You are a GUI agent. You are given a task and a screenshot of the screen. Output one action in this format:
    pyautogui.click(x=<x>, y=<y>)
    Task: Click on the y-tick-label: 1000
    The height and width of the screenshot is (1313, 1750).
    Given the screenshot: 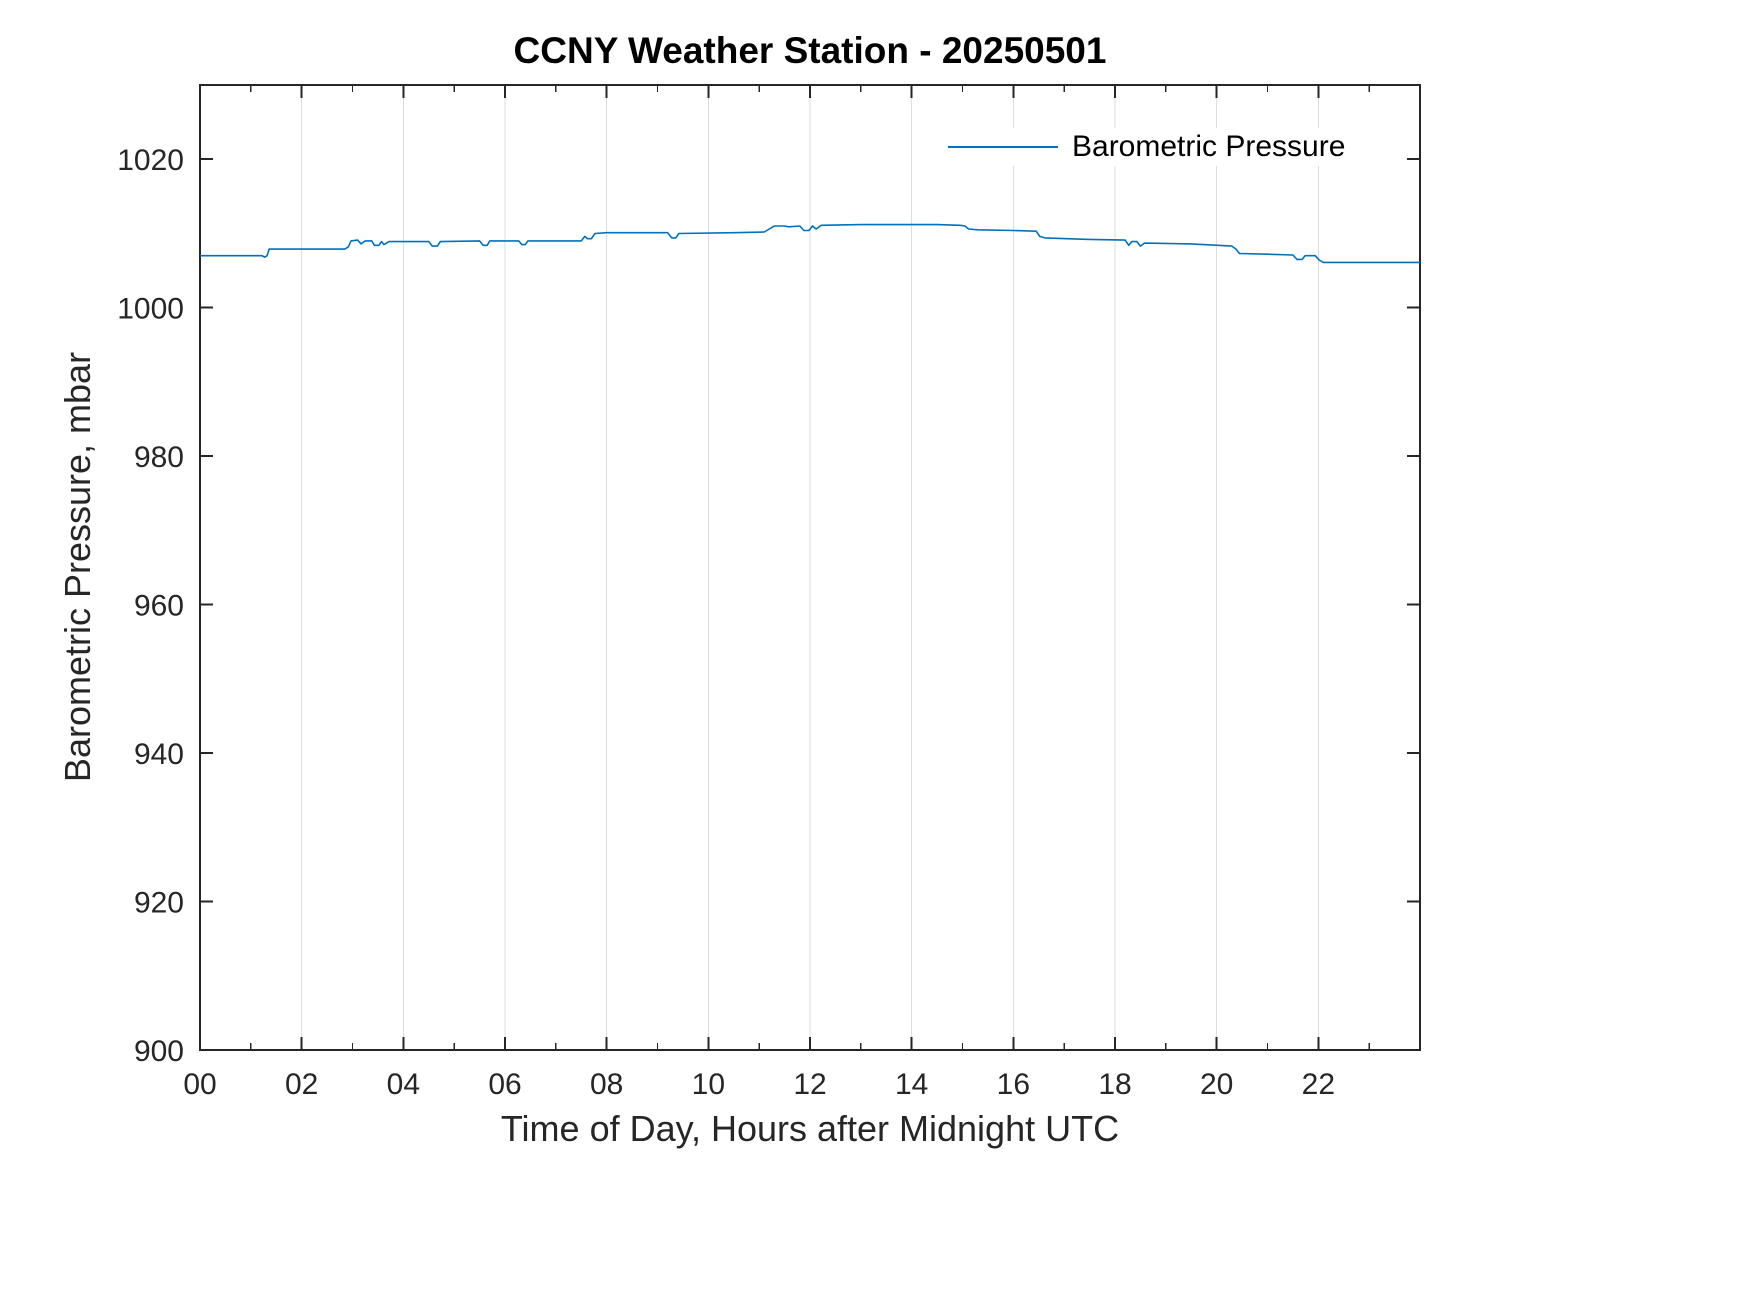 What is the action you would take?
    pyautogui.click(x=150, y=309)
    